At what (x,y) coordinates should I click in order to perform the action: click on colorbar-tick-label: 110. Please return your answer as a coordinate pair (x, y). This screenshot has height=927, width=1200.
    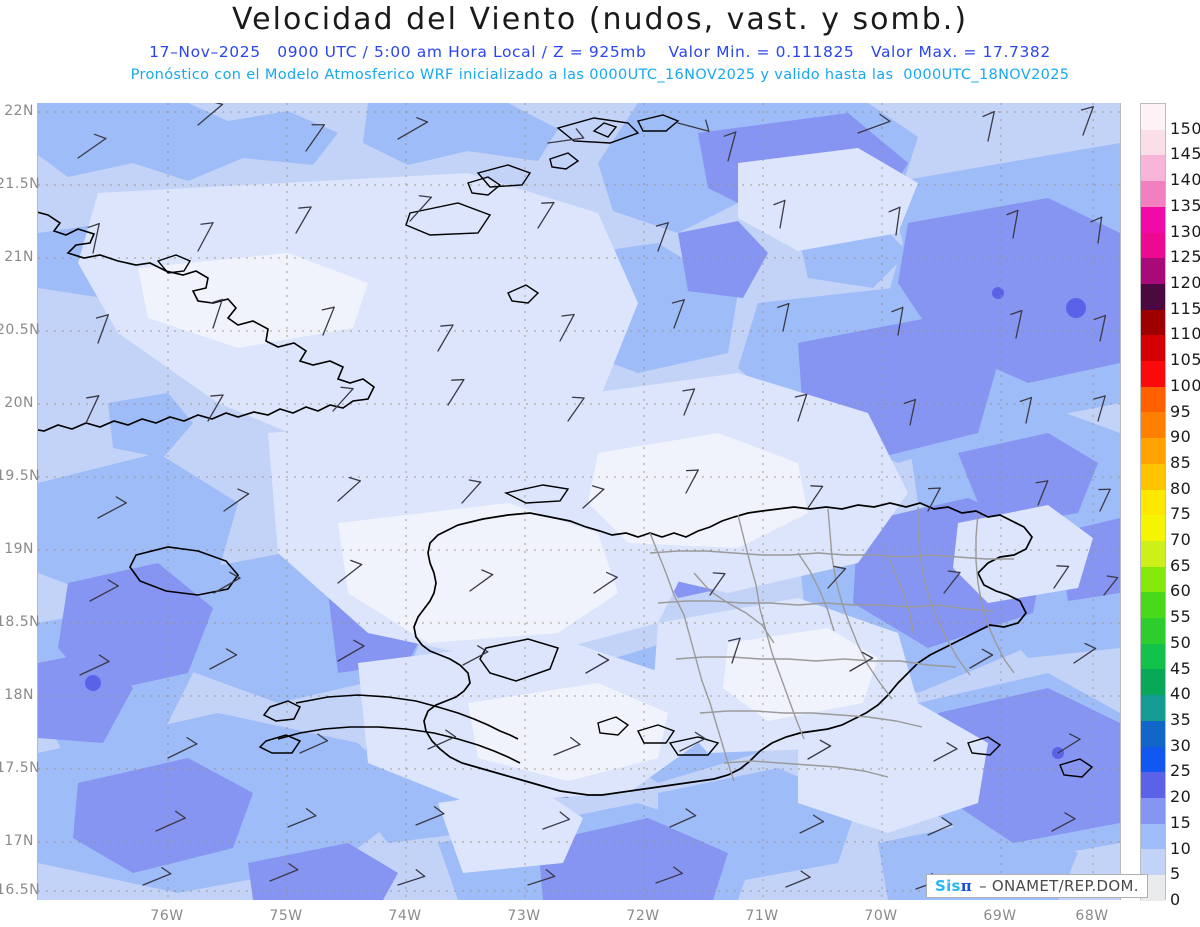
    Looking at the image, I should click on (1185, 334).